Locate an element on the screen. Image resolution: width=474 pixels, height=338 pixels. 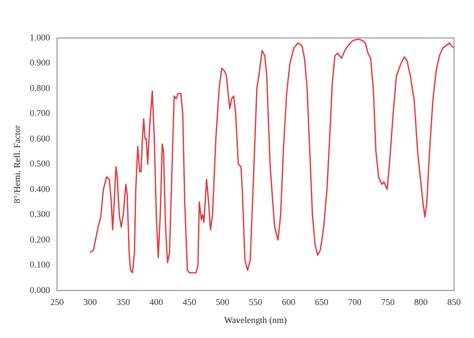
y-tick-label: 0.300 is located at coordinates (40, 214).